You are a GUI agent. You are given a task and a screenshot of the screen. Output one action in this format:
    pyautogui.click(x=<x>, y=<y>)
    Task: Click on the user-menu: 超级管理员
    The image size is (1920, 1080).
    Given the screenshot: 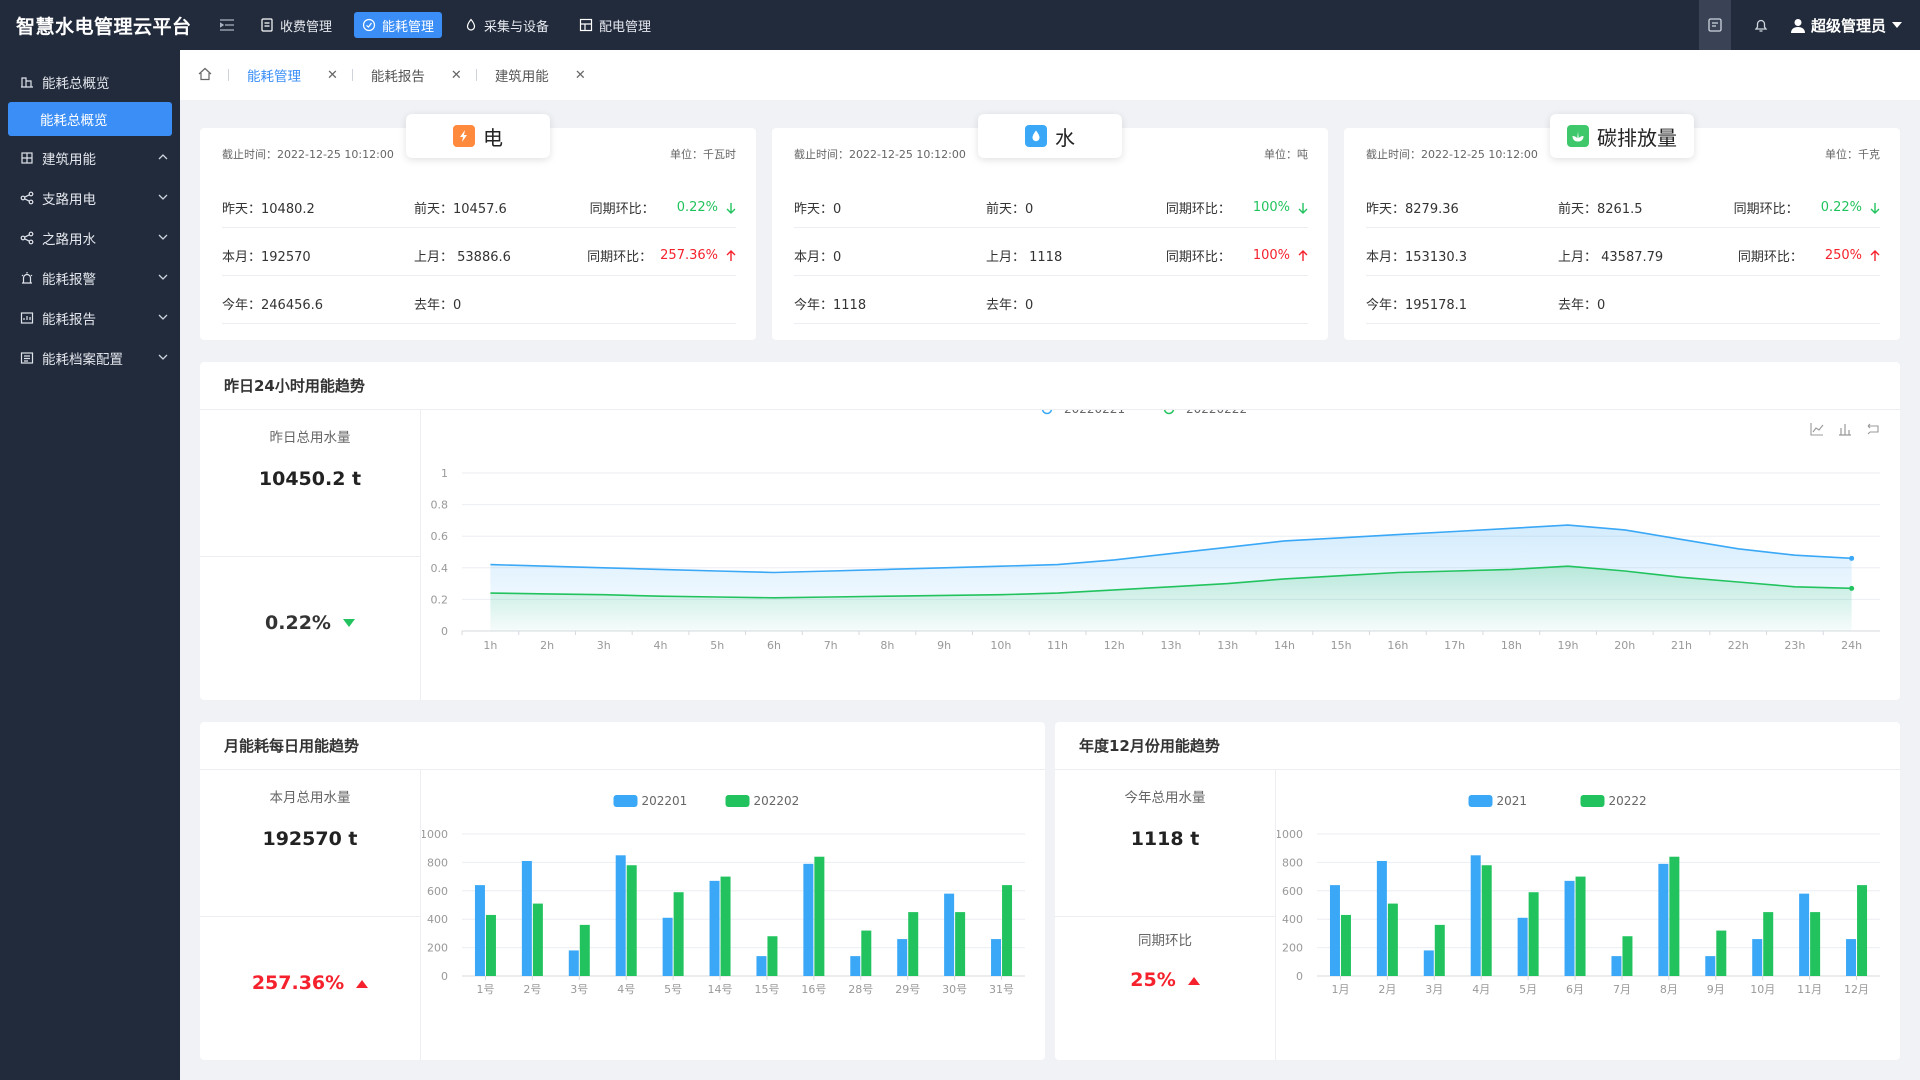 What is the action you would take?
    pyautogui.click(x=1850, y=25)
    